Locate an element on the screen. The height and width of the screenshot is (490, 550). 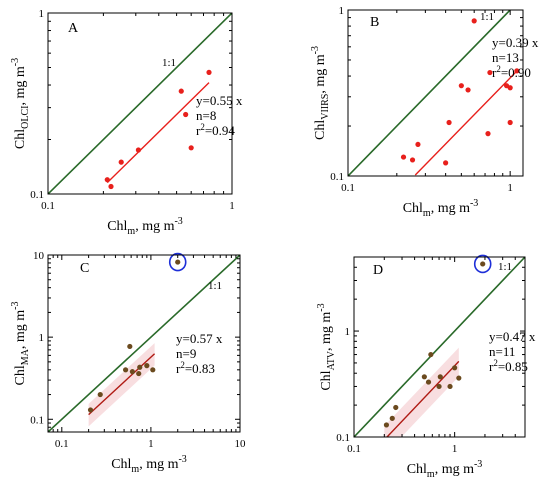
panel-b-plot-area is located at coordinates (434, 93).